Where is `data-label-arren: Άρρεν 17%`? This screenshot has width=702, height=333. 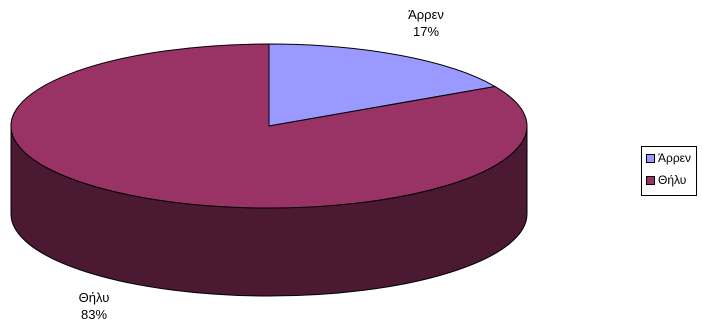 data-label-arren: Άρρεν 17% is located at coordinates (426, 23).